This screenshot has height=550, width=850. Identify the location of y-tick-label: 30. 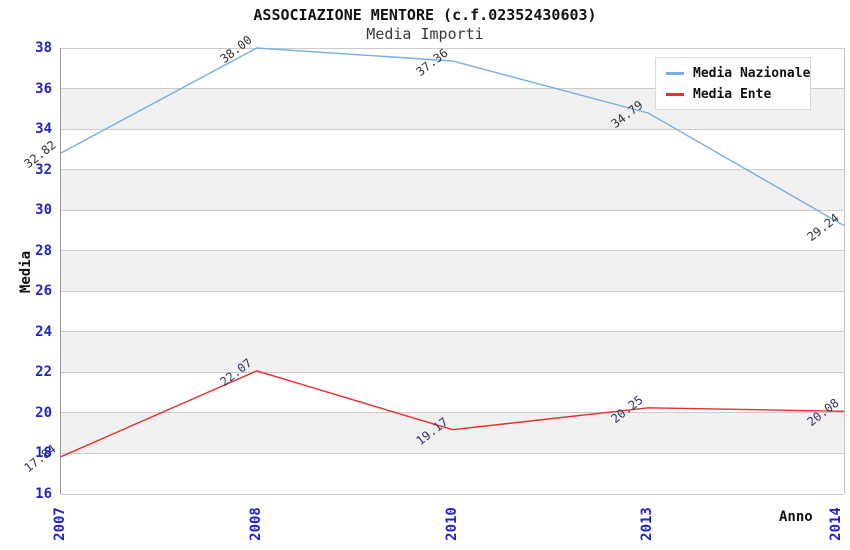
(43, 210).